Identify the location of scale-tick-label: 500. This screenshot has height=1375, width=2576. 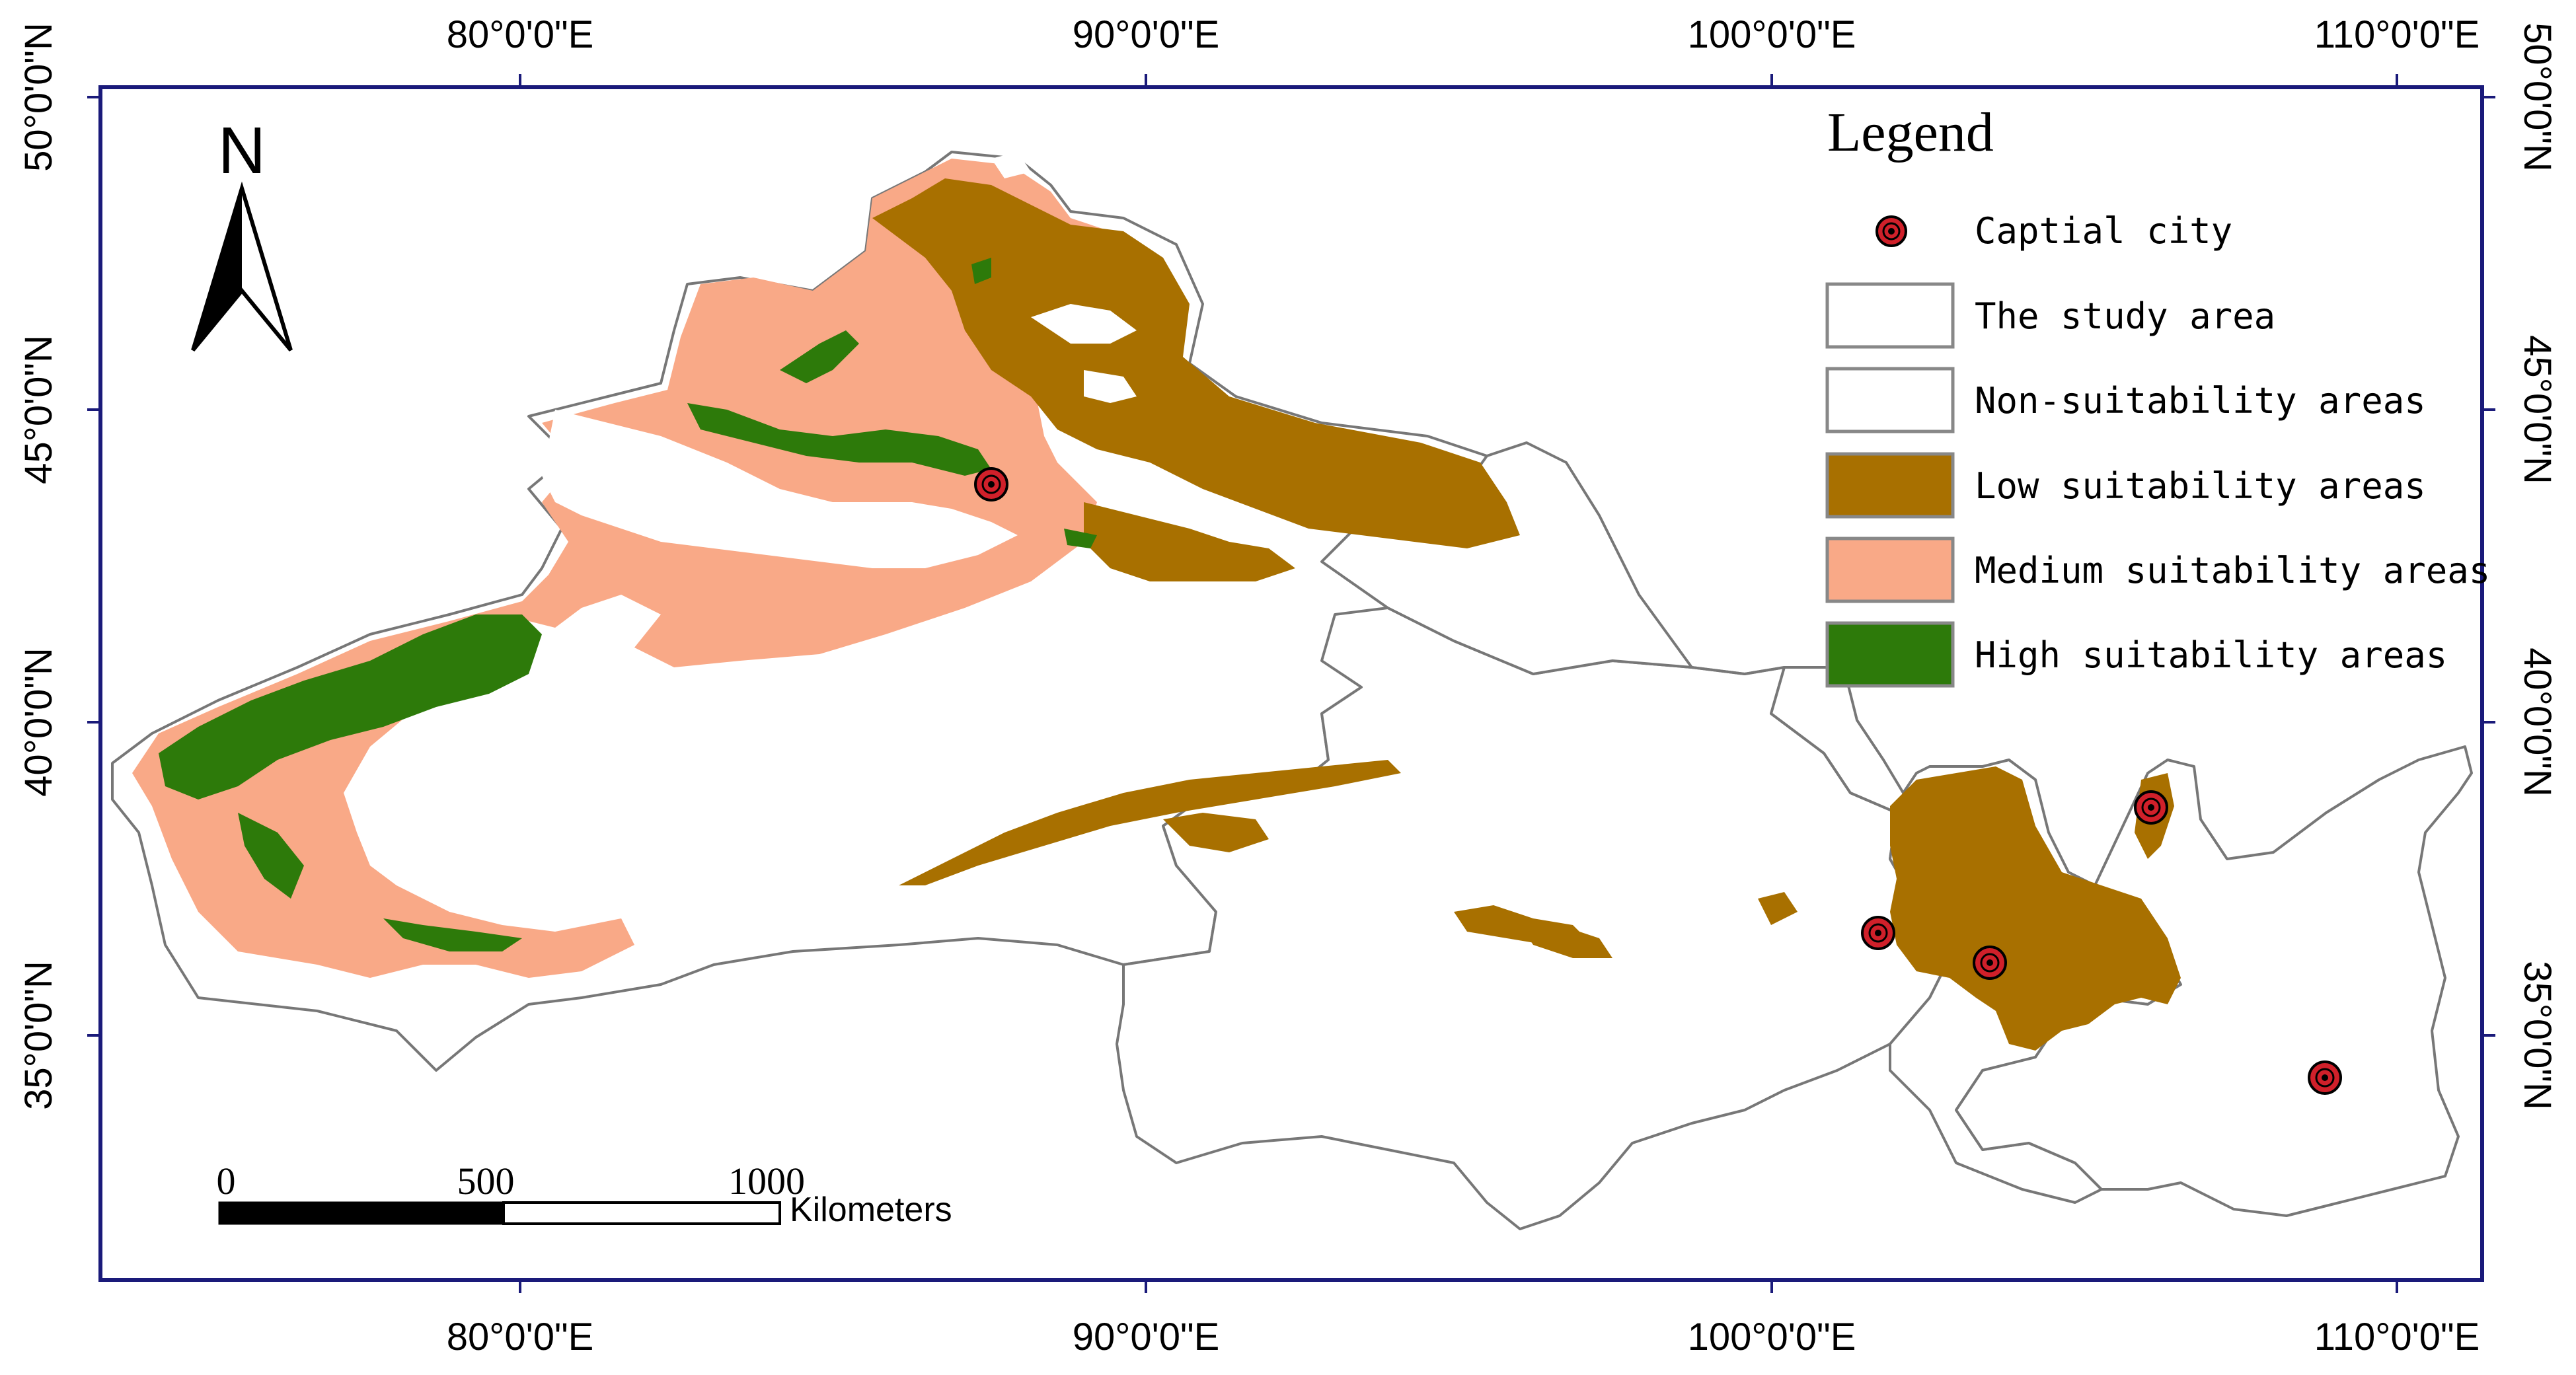
(486, 1181).